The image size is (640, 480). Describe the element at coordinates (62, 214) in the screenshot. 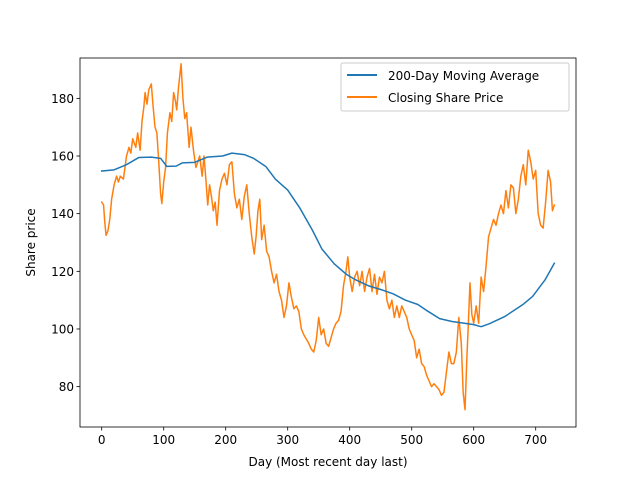

I see `y-tick-label: 140` at that location.